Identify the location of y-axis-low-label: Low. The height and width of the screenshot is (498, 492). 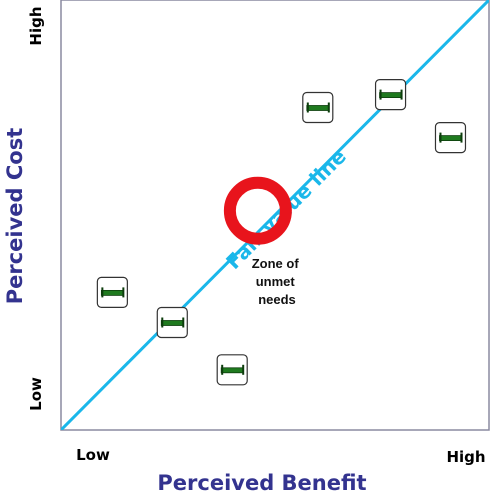
(36, 394).